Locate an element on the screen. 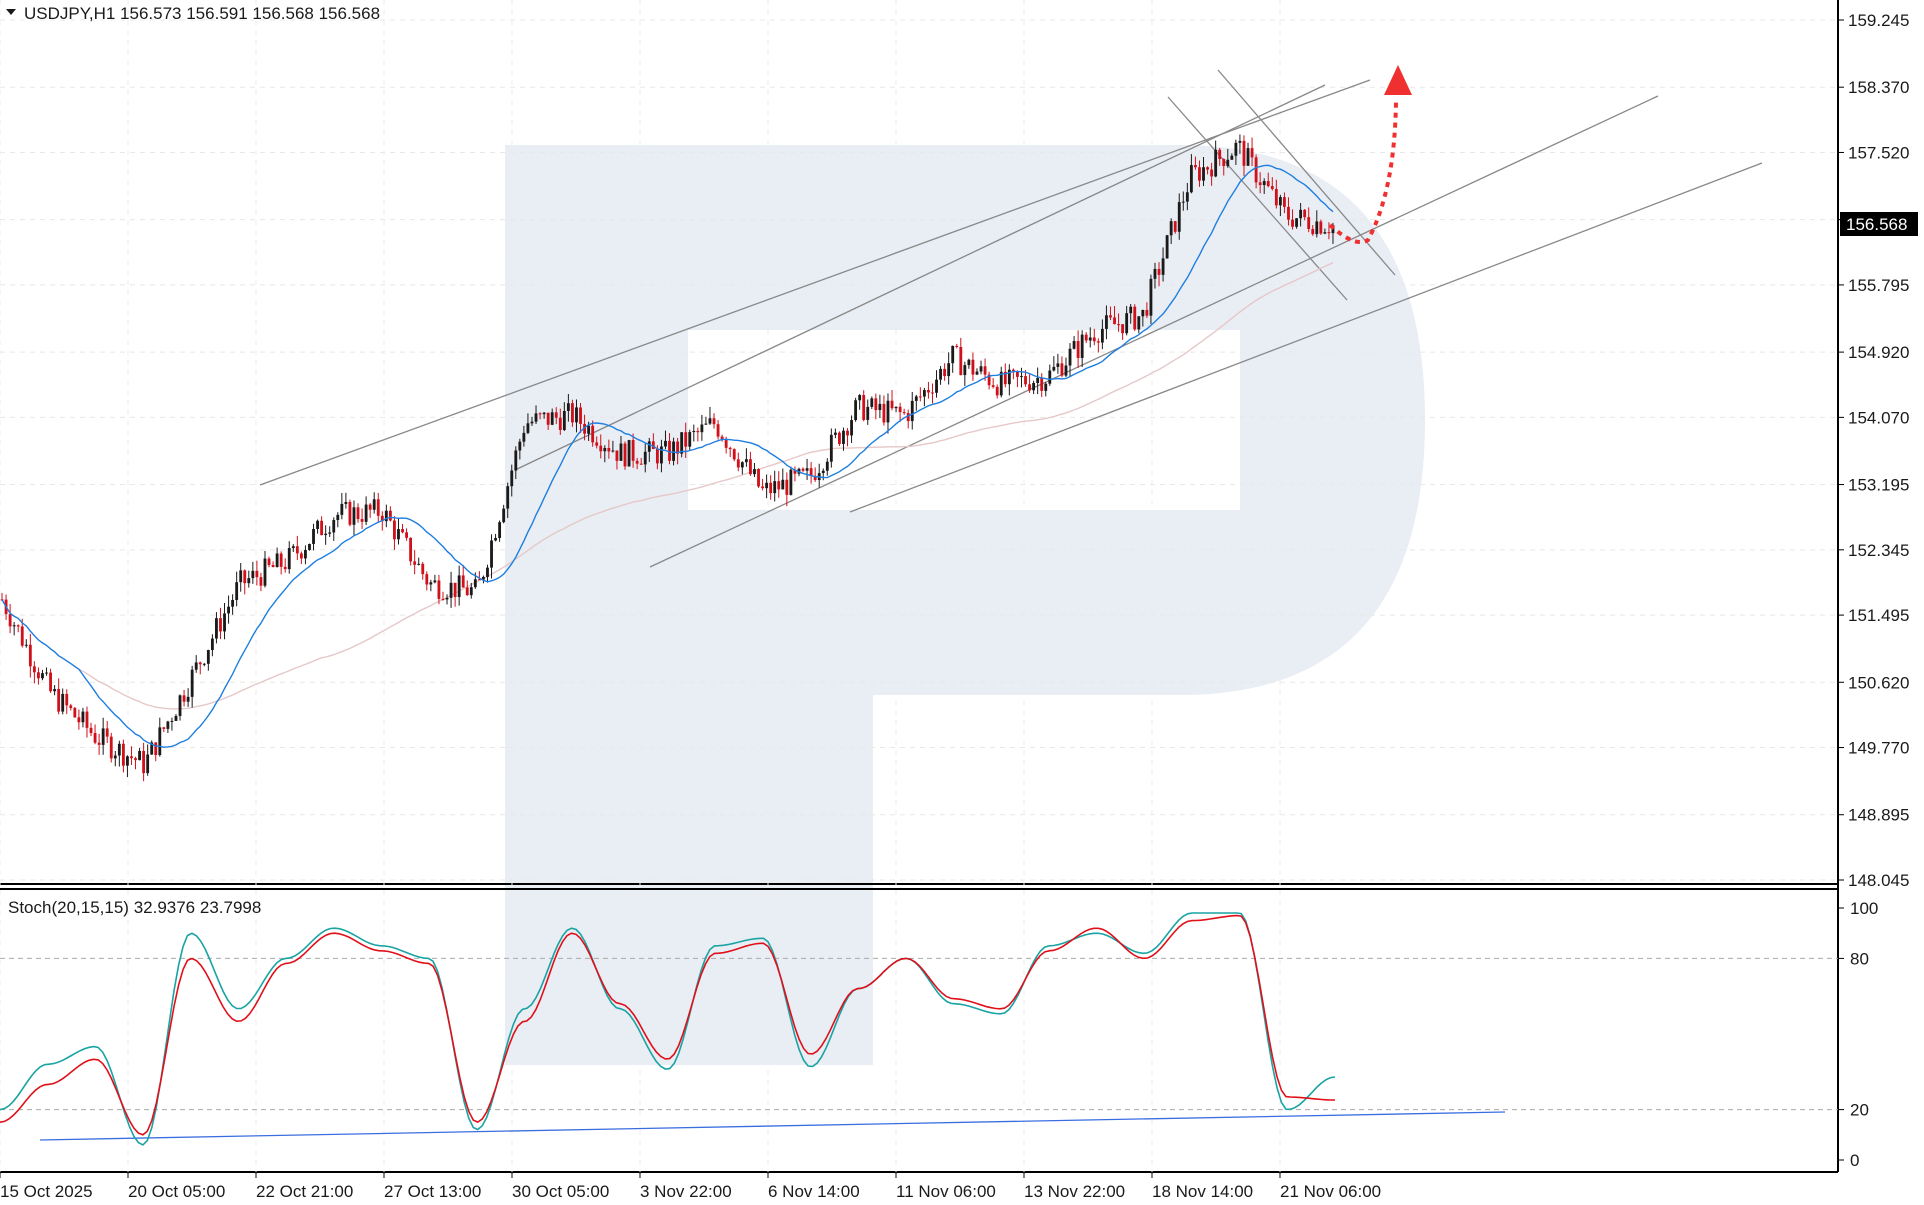 The image size is (1924, 1205). x-tick-label: 3 Nov 22:00 is located at coordinates (686, 1191).